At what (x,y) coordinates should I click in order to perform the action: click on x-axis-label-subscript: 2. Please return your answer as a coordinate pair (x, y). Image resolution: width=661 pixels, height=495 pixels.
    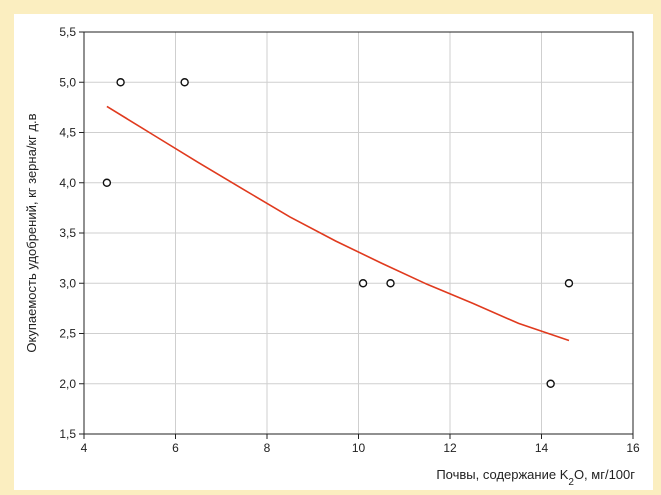
    Looking at the image, I should click on (571, 482).